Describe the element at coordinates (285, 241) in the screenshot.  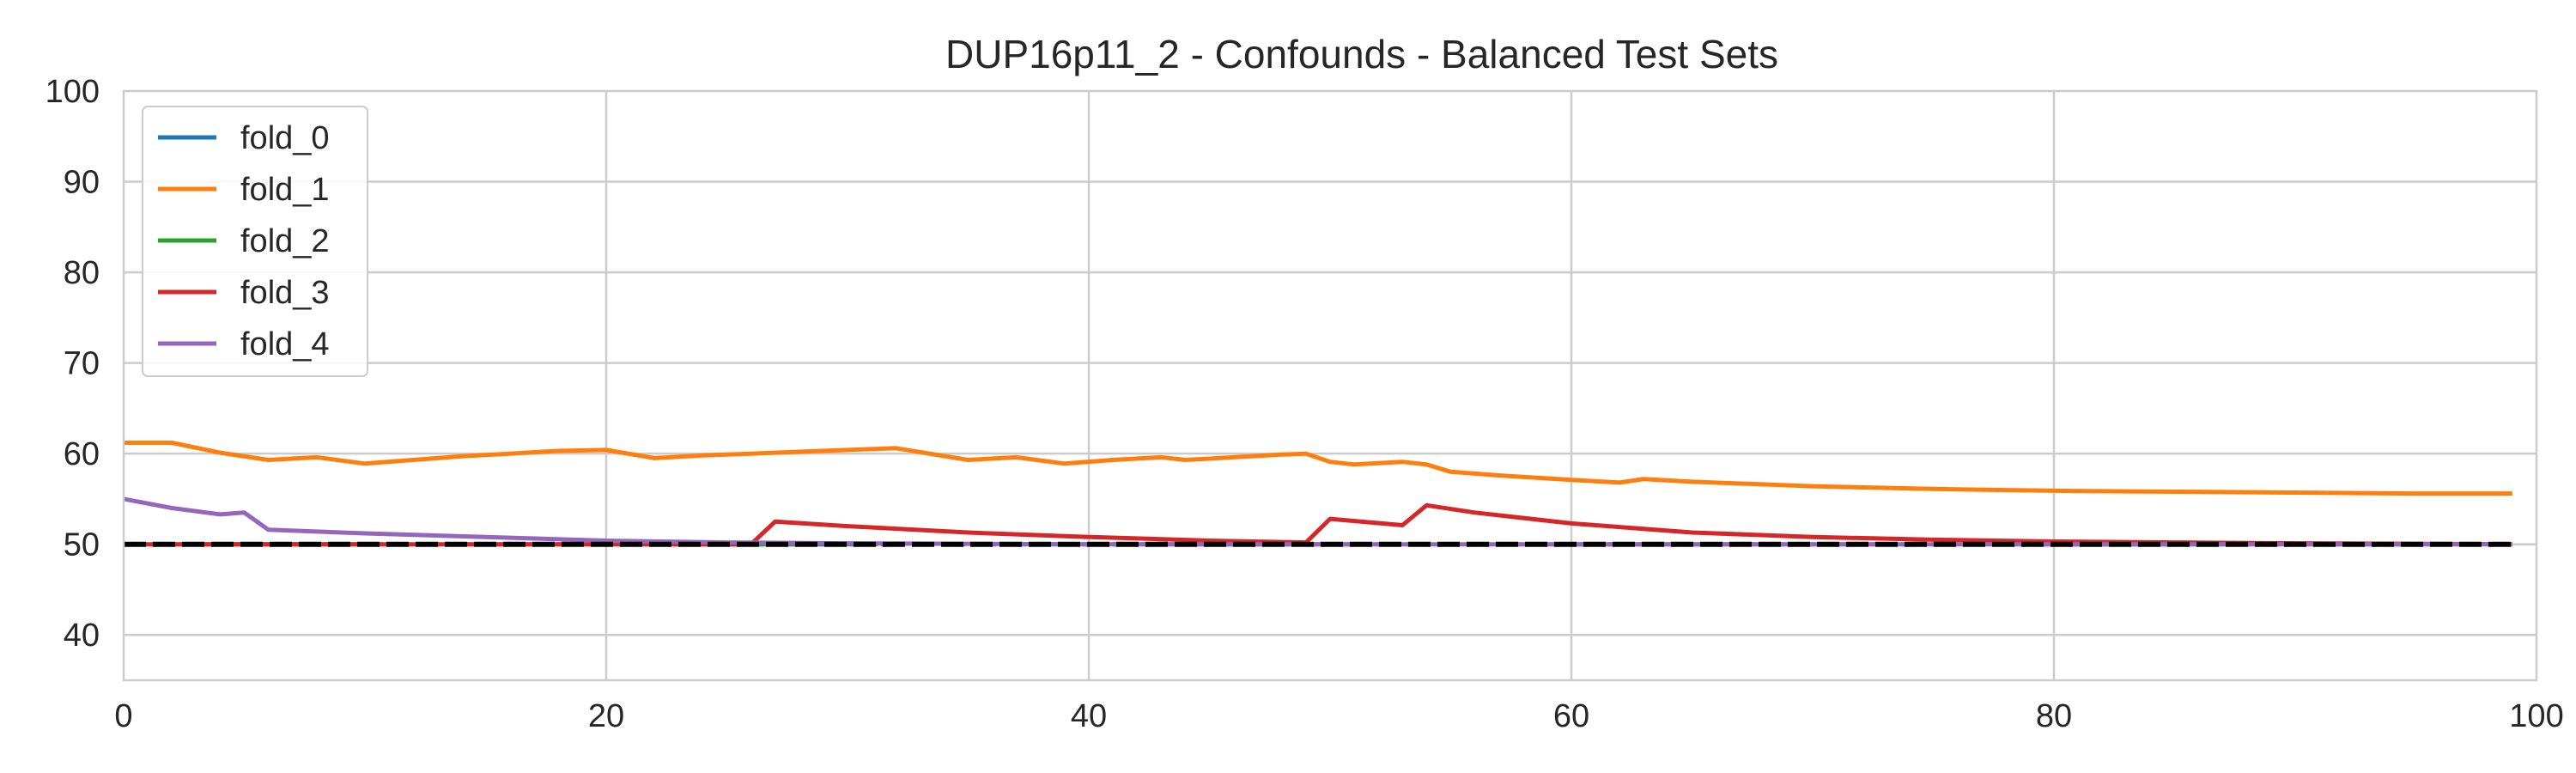
I see `legend-label-fold_2: fold_2` at that location.